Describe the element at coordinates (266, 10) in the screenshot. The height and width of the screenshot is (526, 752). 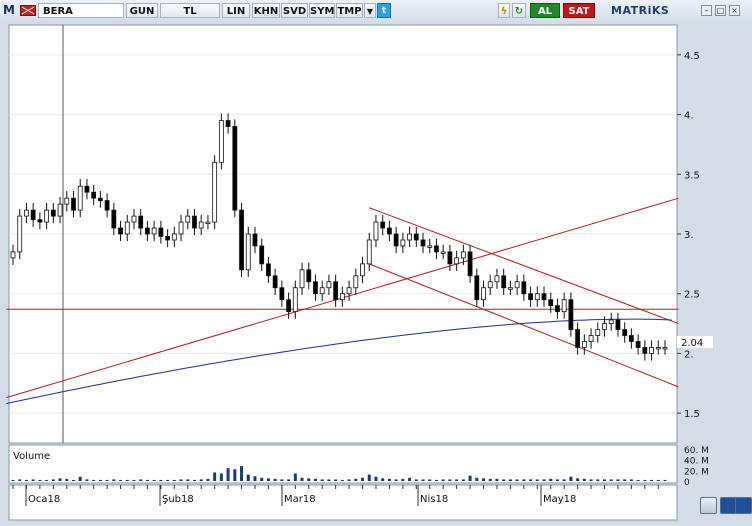
I see `khn-button: KHN` at that location.